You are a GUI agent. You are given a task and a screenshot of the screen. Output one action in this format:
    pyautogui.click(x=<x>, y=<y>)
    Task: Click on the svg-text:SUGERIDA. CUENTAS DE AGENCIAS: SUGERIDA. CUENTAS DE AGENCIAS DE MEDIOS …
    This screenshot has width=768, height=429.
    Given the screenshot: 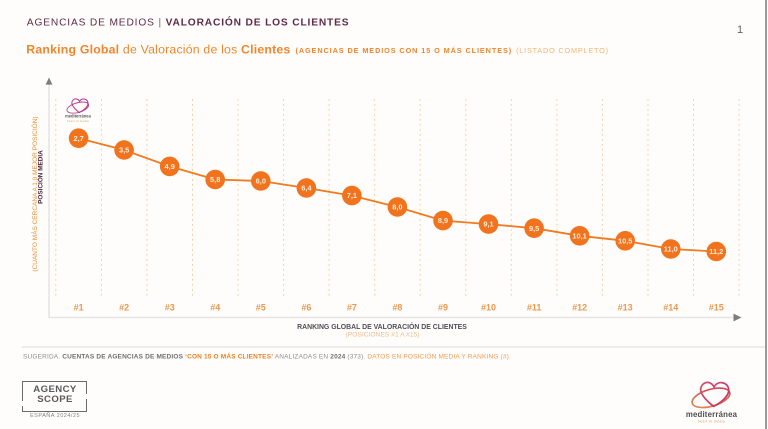 What is the action you would take?
    pyautogui.click(x=267, y=355)
    